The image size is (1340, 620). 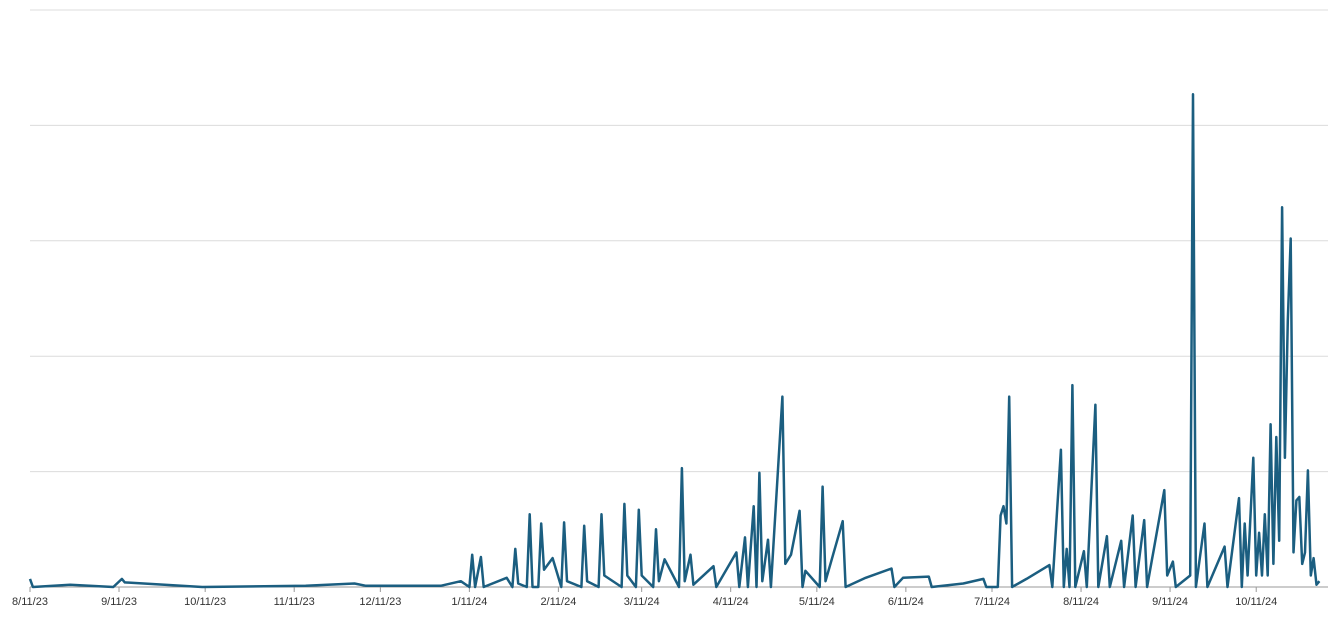 What do you see at coordinates (642, 602) in the screenshot?
I see `x-tick-label: 3/11/24` at bounding box center [642, 602].